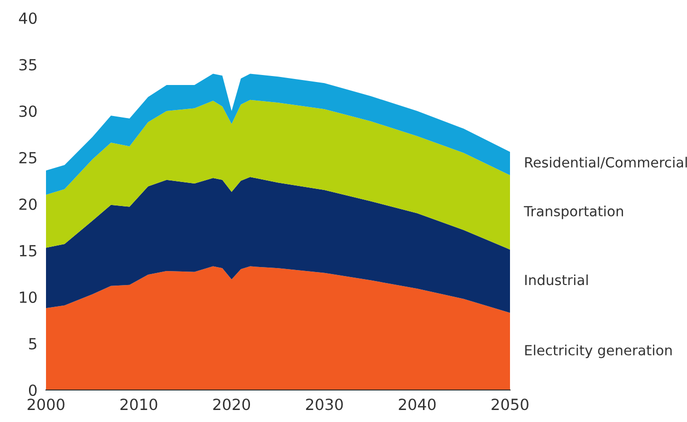  Describe the element at coordinates (28, 251) in the screenshot. I see `y-tick-label: 15` at that location.